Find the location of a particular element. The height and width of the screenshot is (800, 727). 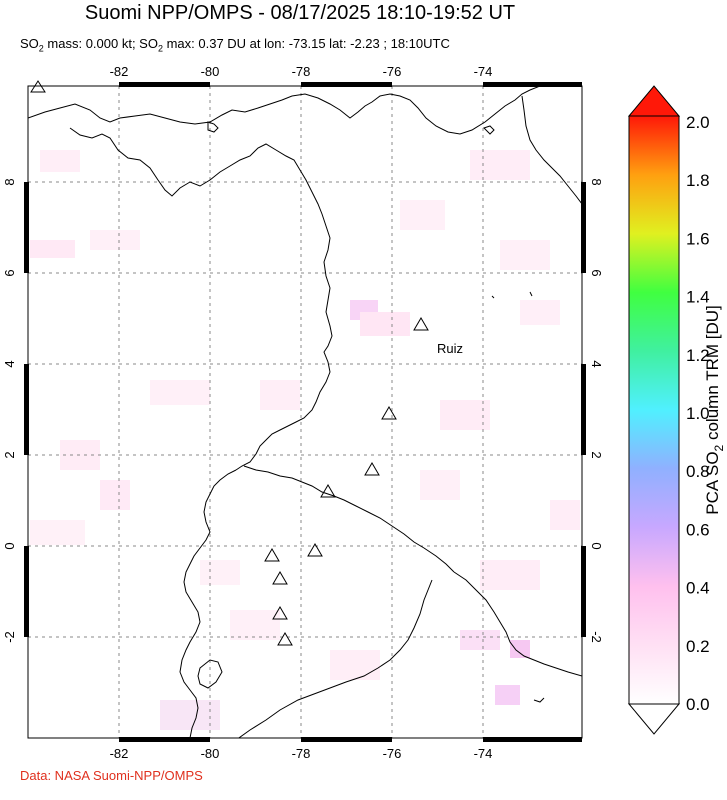

volcano-marker-ruiz is located at coordinates (421, 324).